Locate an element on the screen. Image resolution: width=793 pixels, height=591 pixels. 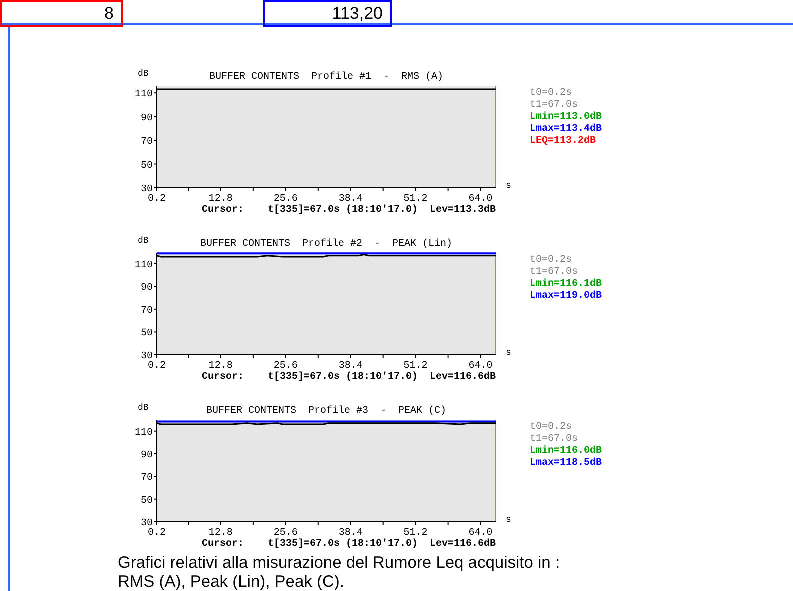
text: LEQ=113.2dB is located at coordinates (563, 141).